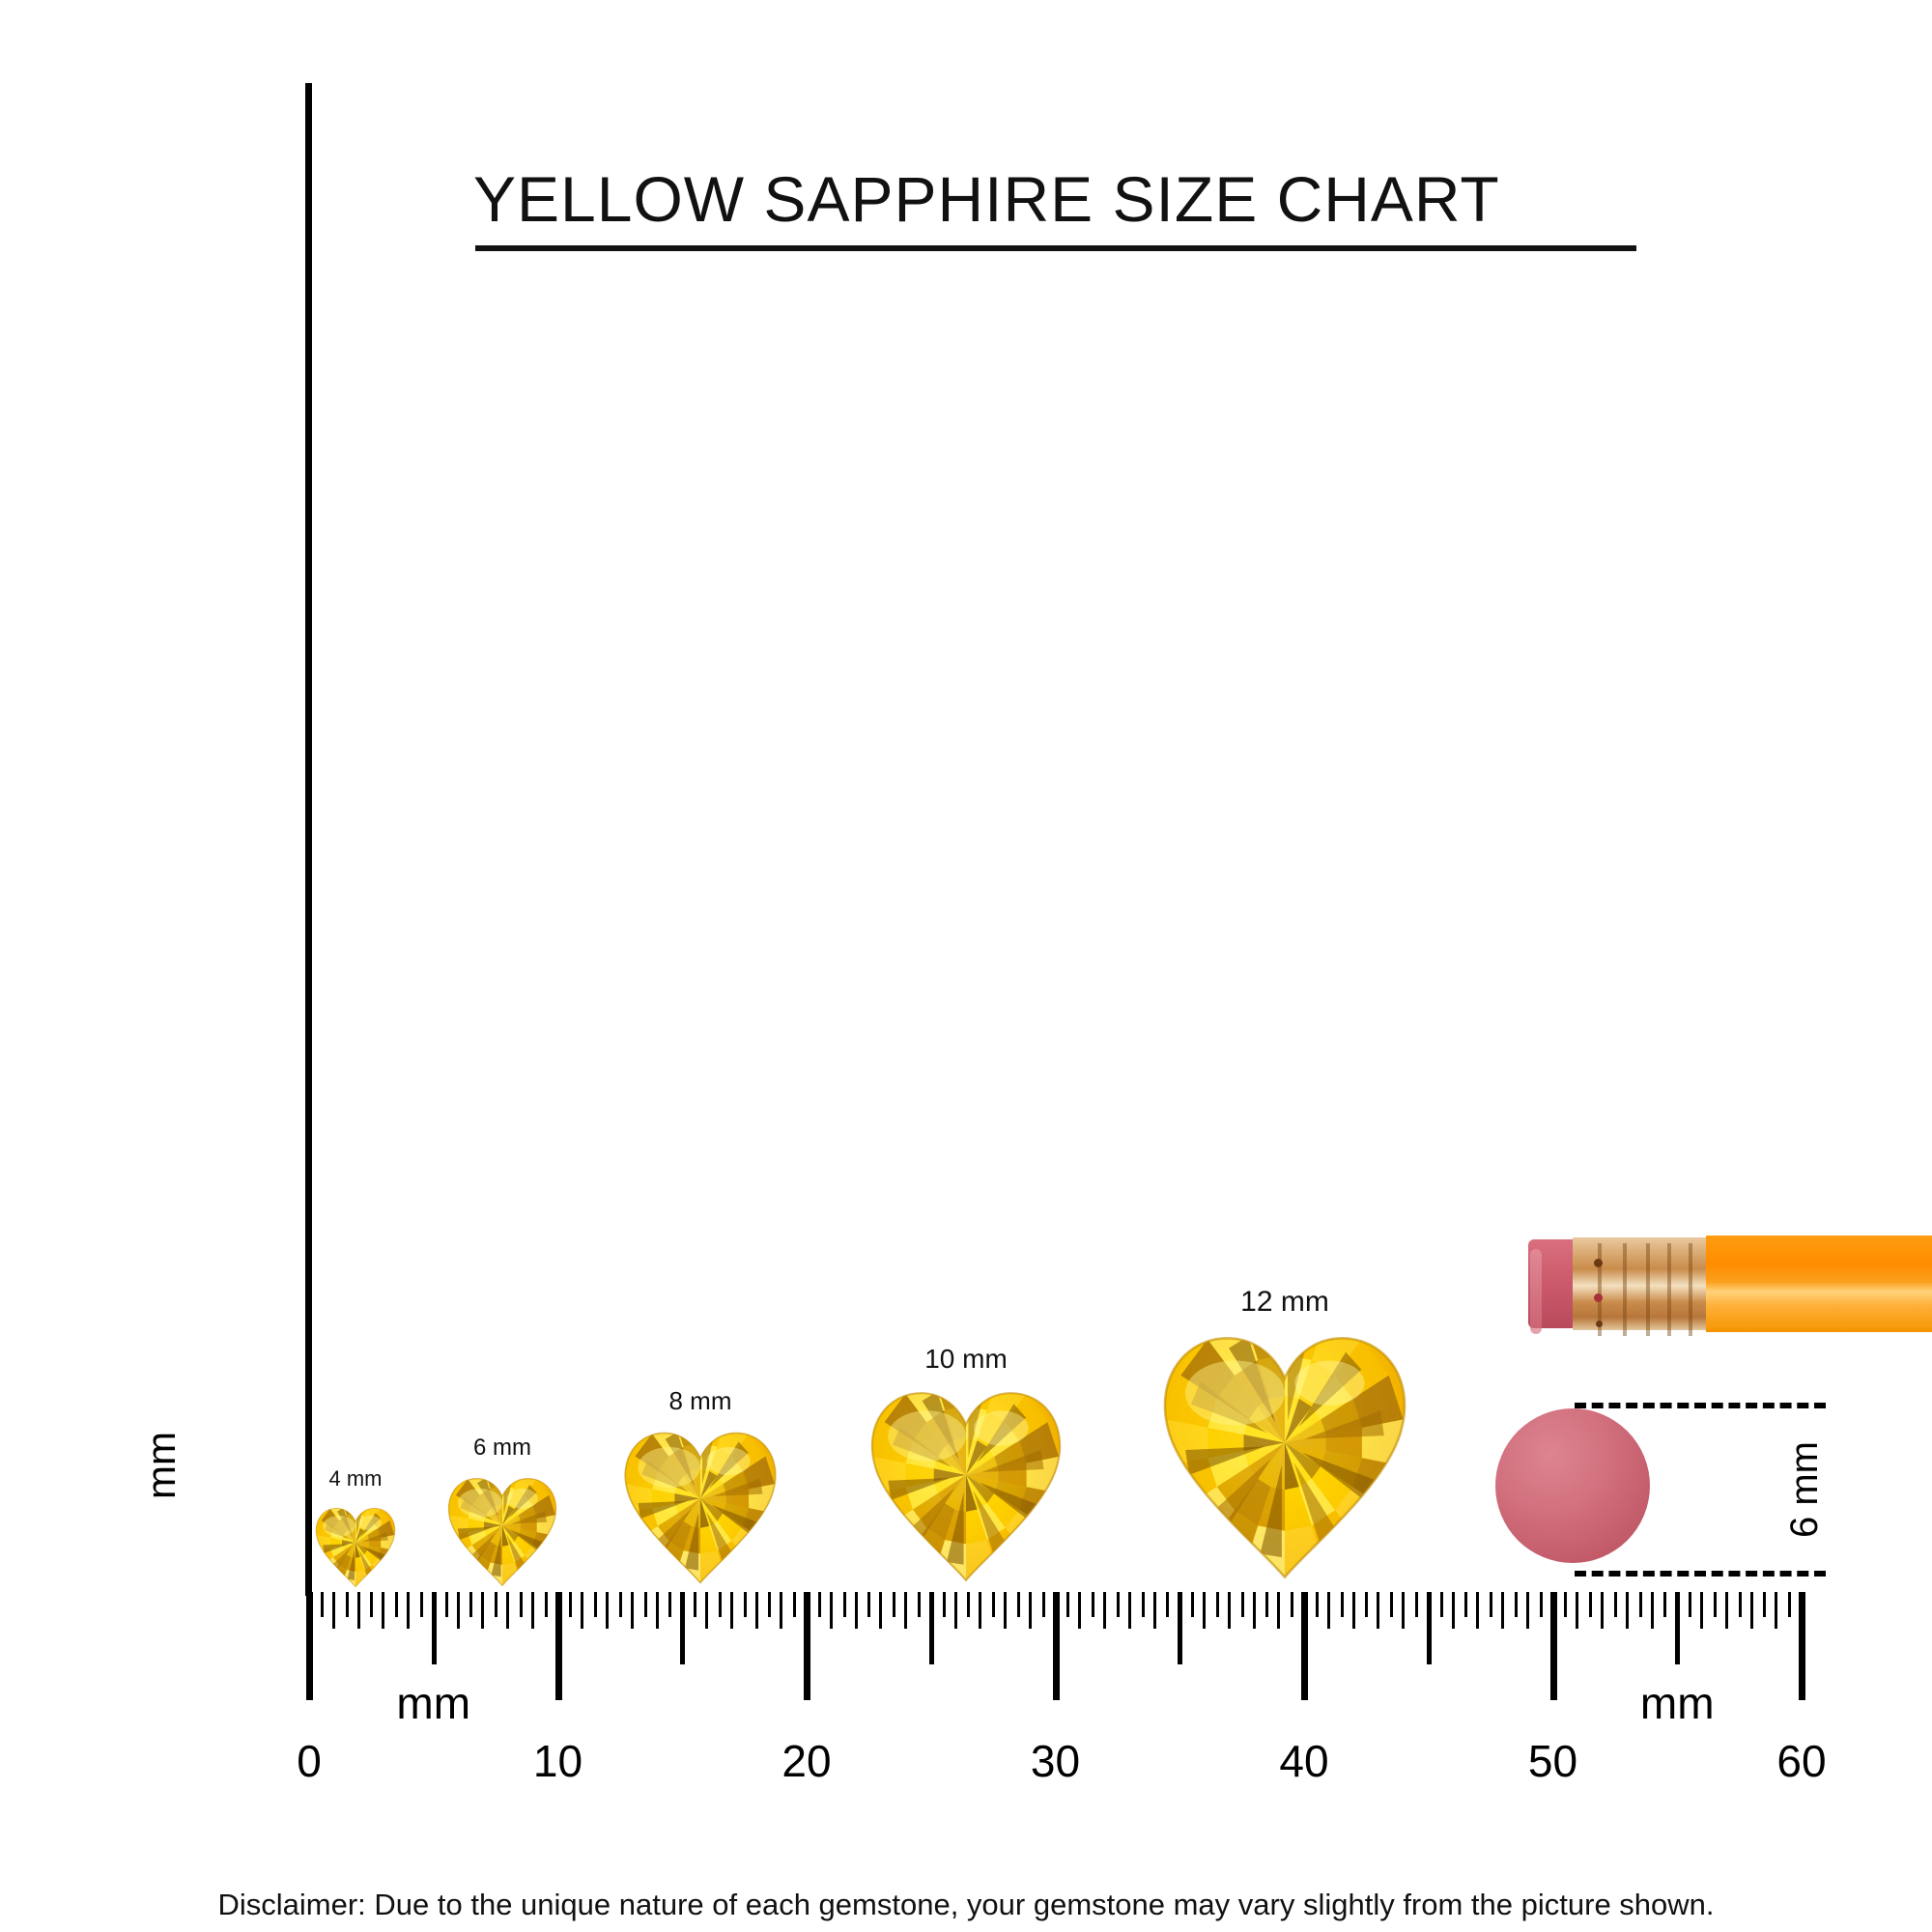 The image size is (1932, 1932). I want to click on horizontal-tick-label-40: 40, so click(1304, 1761).